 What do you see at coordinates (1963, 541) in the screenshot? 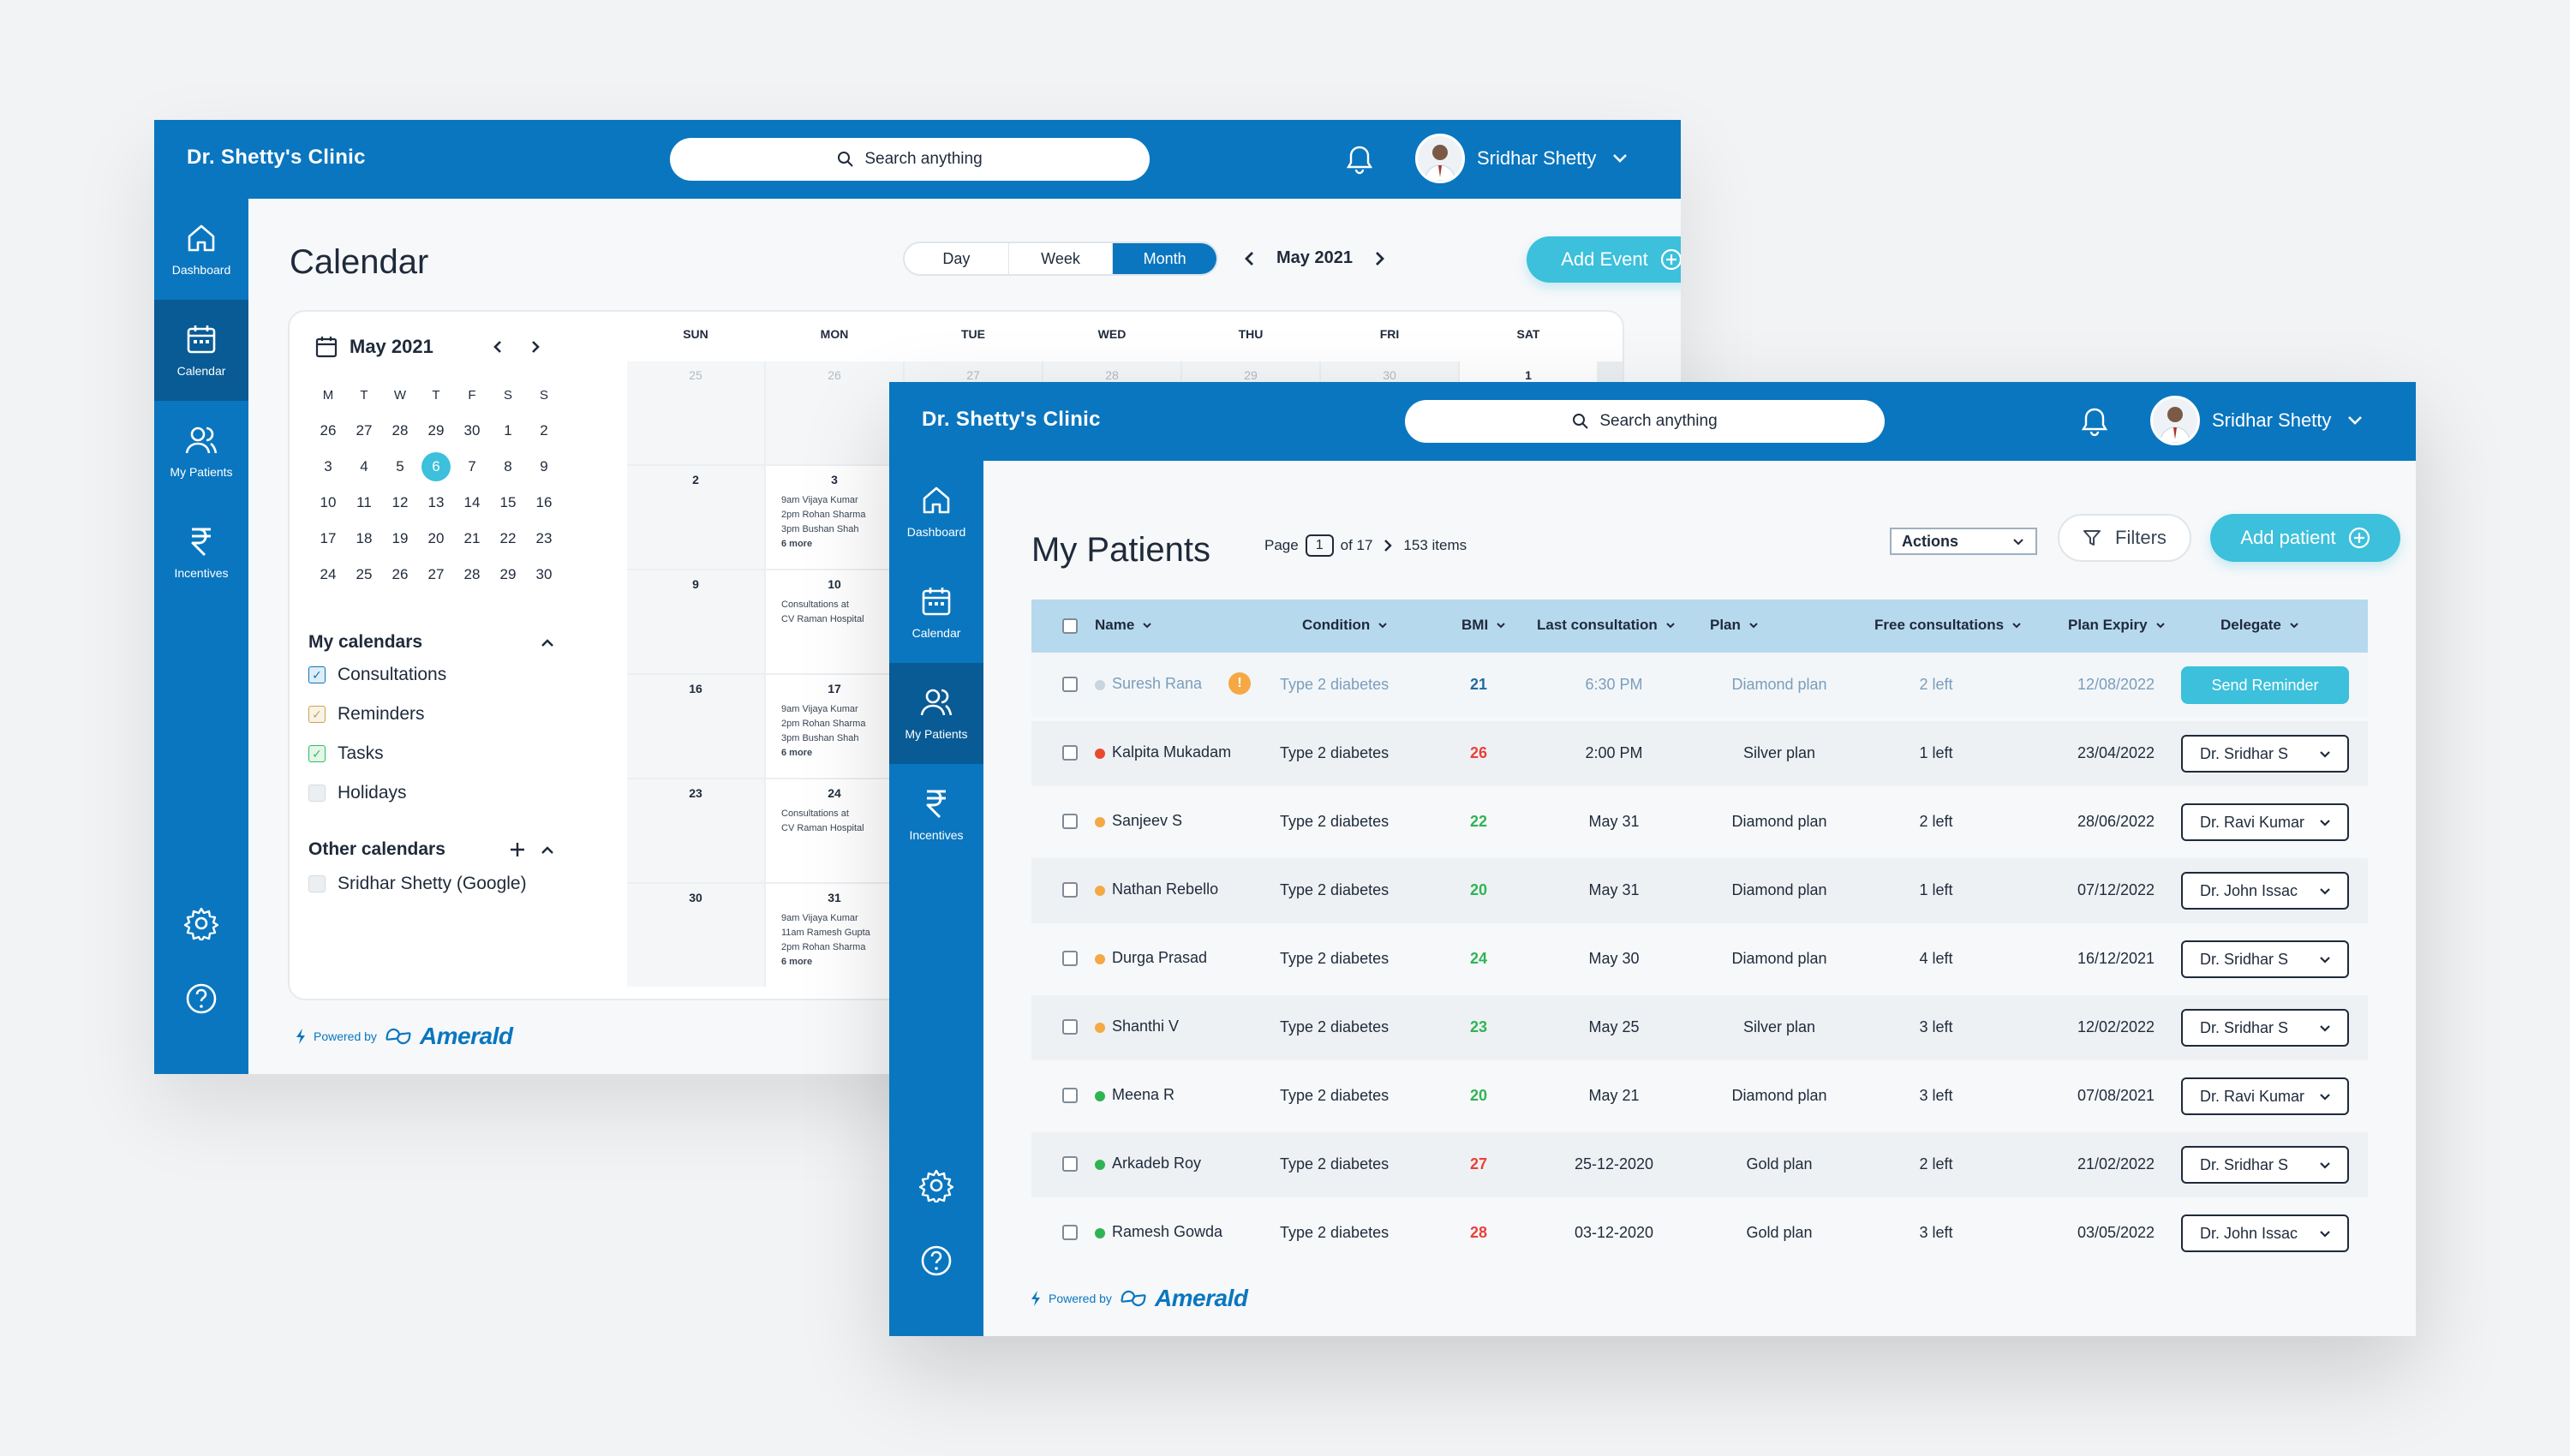
I see `actions-dropdown: Actions` at bounding box center [1963, 541].